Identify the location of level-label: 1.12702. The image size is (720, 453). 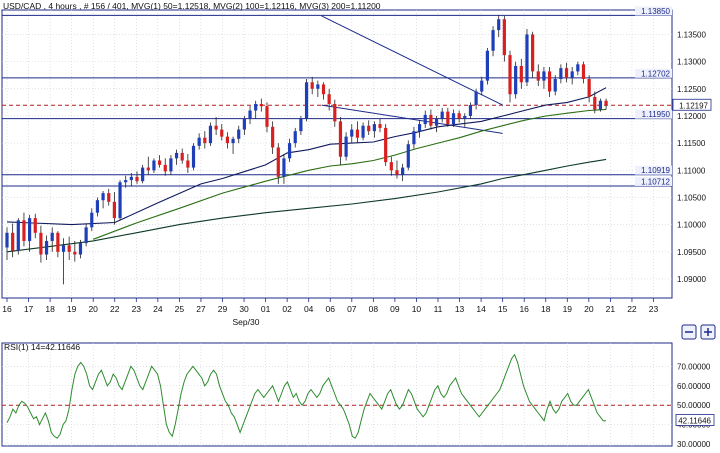
(655, 73).